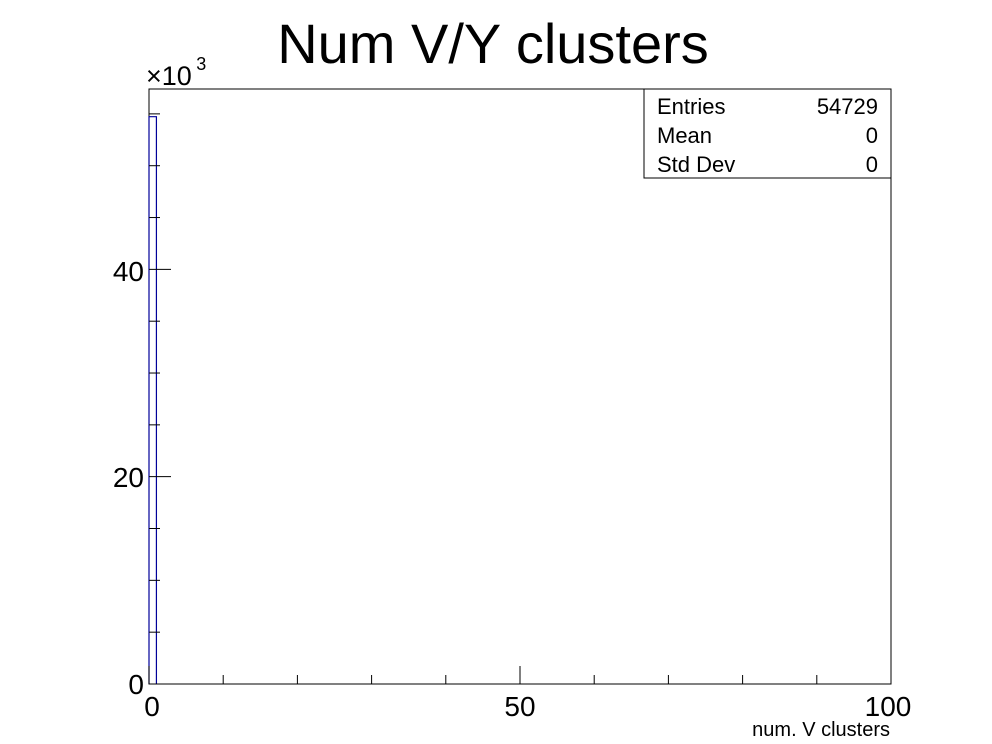 This screenshot has height=744, width=992. I want to click on histogram-bars, so click(153, 400).